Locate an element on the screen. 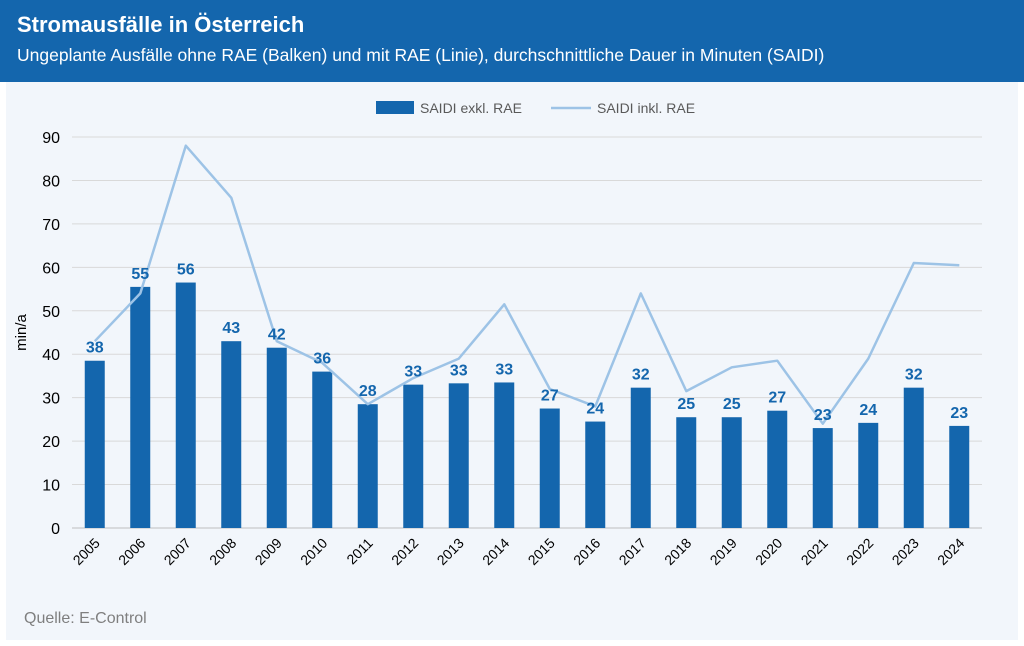 This screenshot has height=646, width=1024. source-note: Quelle: E-Control is located at coordinates (85, 618).